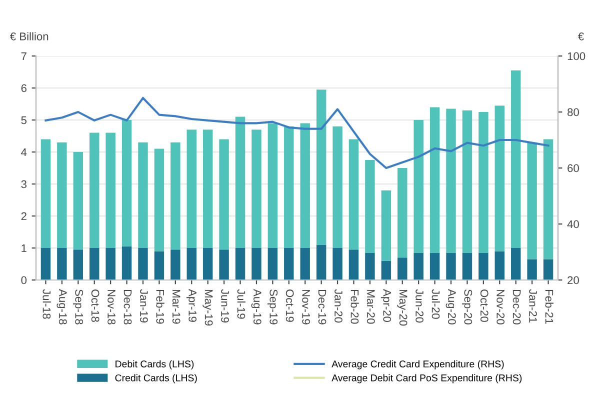 The width and height of the screenshot is (600, 400). Describe the element at coordinates (516, 307) in the screenshot. I see `x-tick-label: Dec-20` at that location.